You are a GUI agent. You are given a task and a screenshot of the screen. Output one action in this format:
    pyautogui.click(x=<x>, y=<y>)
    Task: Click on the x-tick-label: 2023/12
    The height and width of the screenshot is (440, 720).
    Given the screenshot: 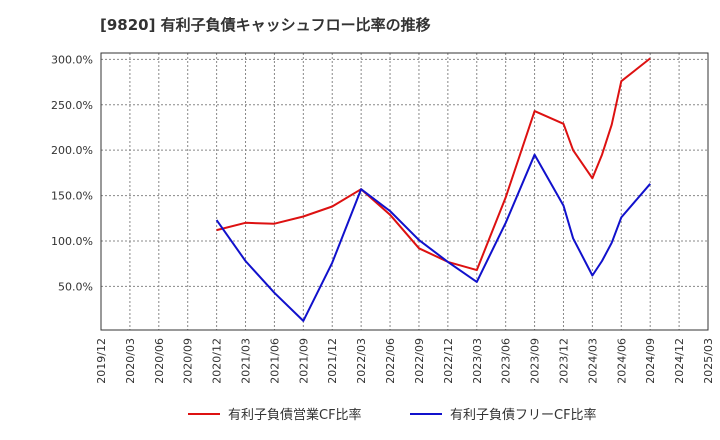 What is the action you would take?
    pyautogui.click(x=563, y=361)
    